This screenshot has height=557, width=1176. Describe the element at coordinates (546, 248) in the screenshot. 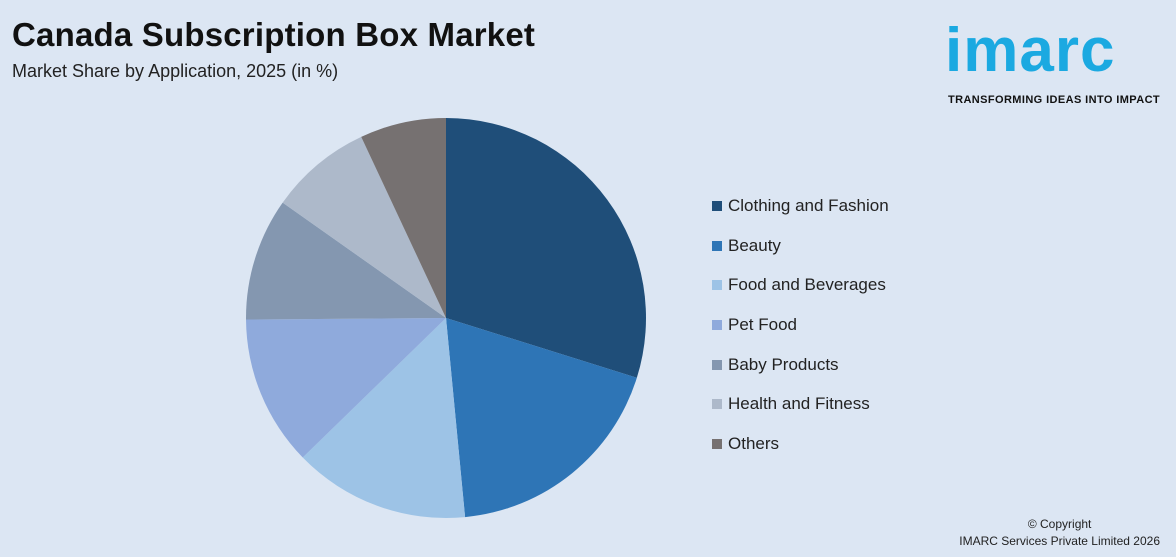

I see `pie-slice-clothing-and-fashion` at that location.